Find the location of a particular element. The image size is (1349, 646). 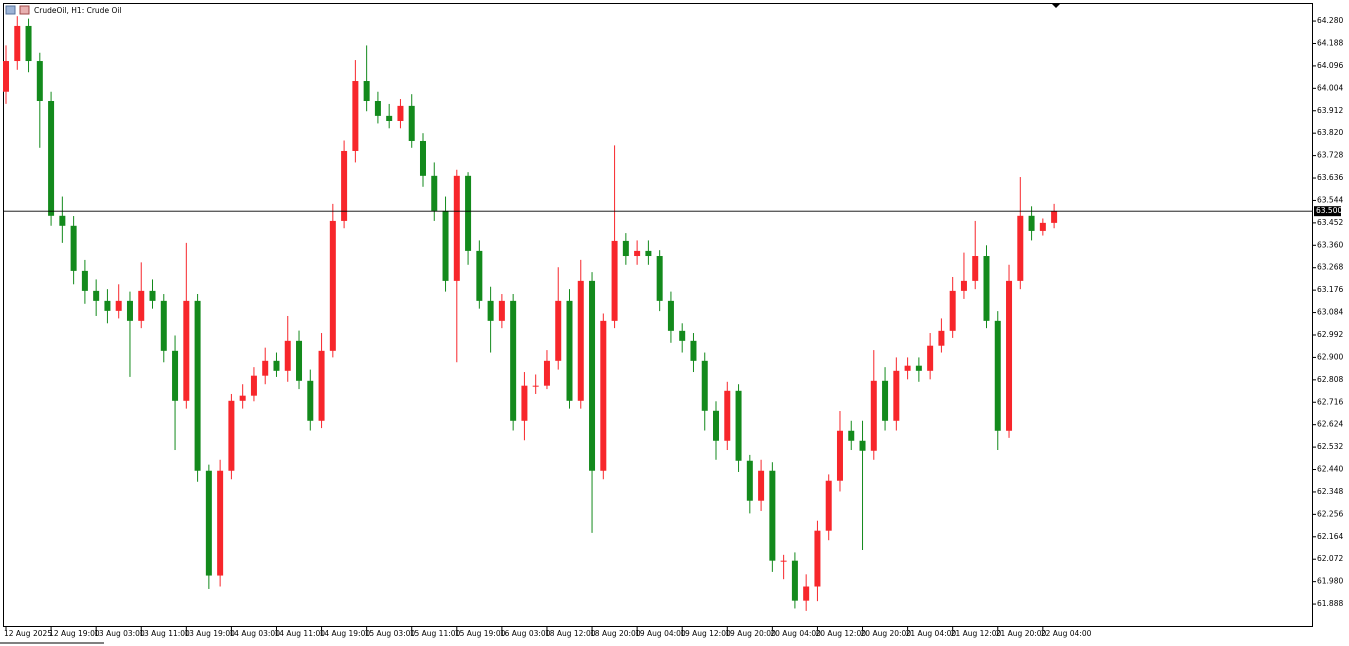

x-tick-label: 20 Aug 12:00 is located at coordinates (840, 633).